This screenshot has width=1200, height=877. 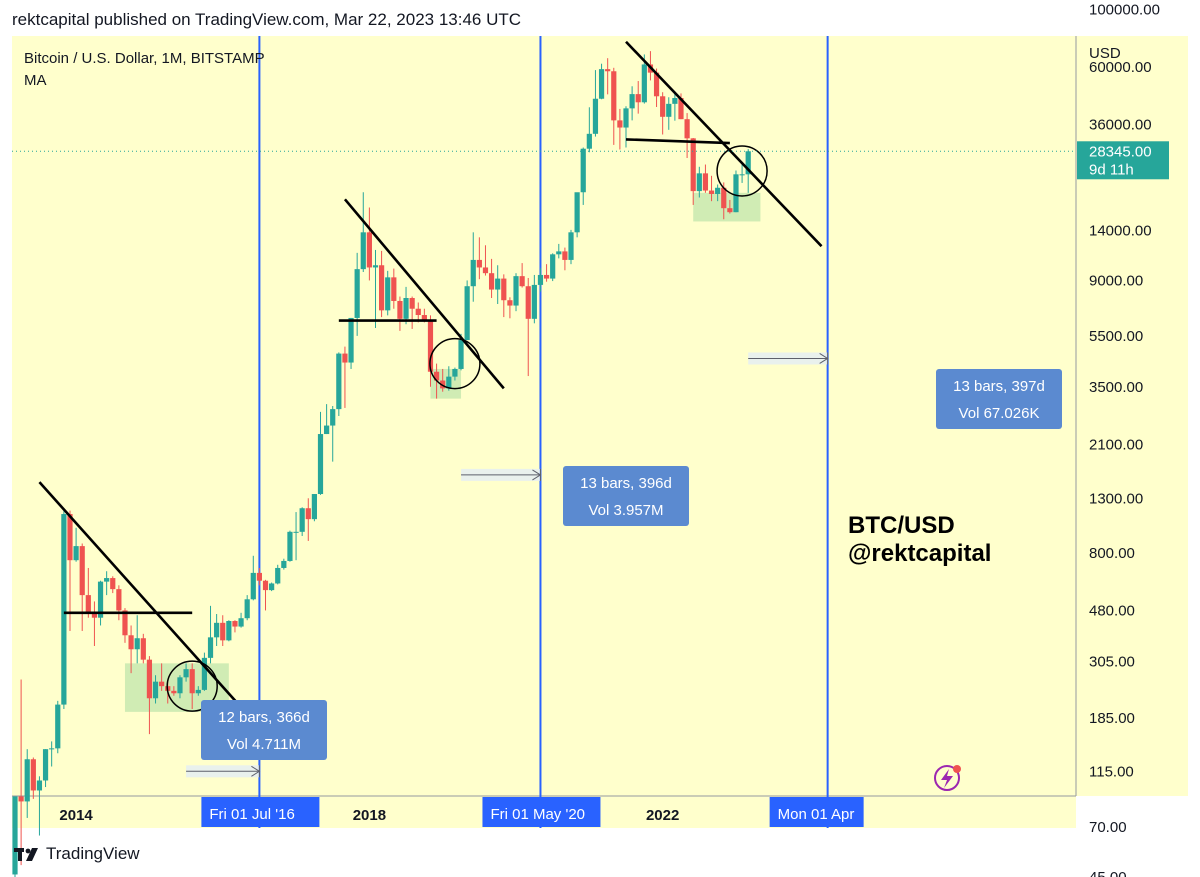 What do you see at coordinates (677, 141) in the screenshot?
I see `support-line` at bounding box center [677, 141].